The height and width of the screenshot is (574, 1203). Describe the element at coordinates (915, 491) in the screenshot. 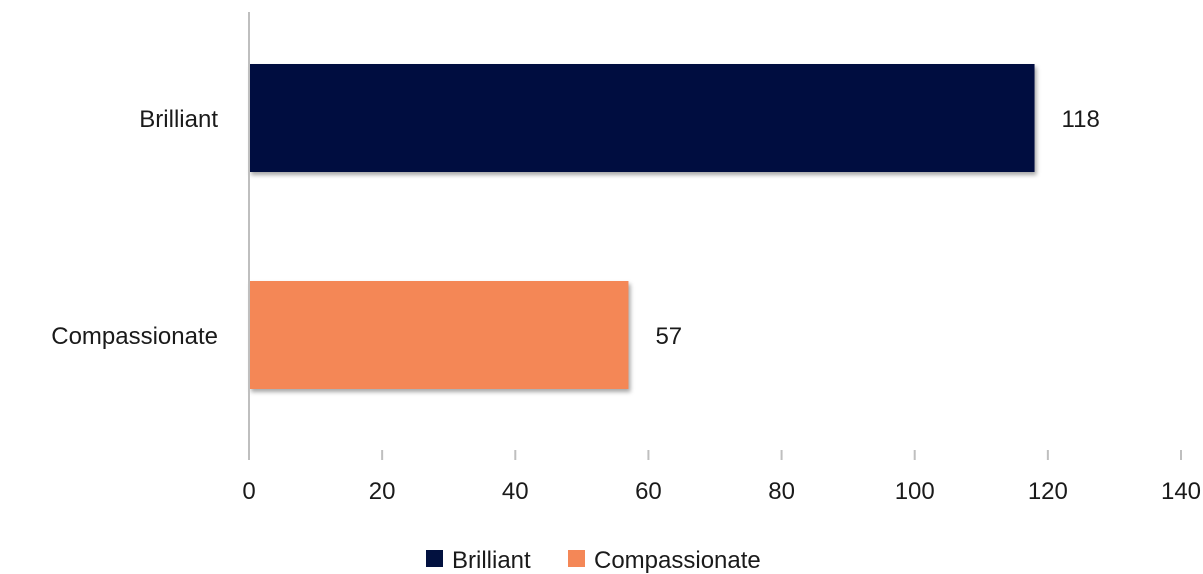

I see `x-tick-label-100: 100` at that location.